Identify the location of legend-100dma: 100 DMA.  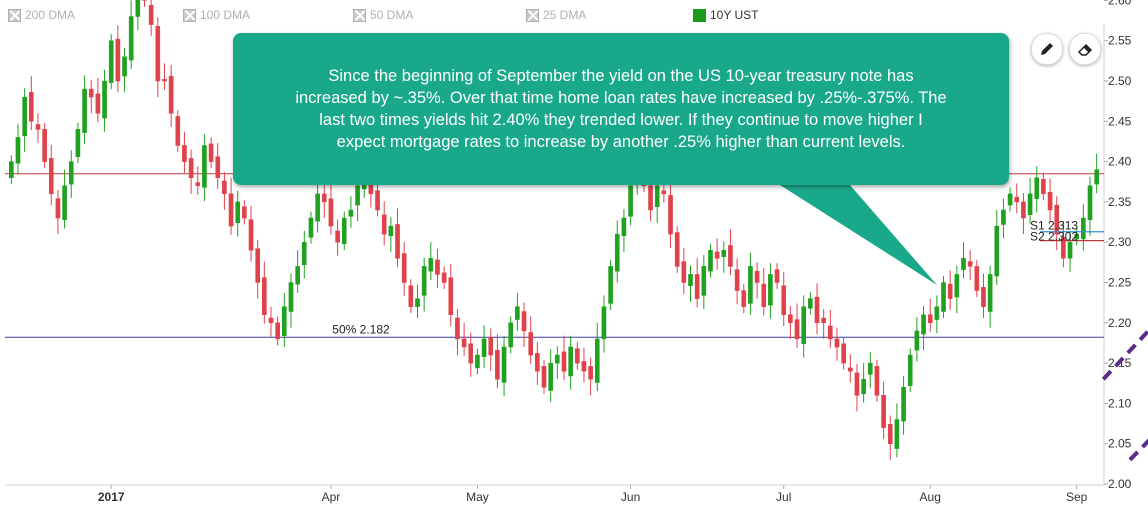
(216, 15).